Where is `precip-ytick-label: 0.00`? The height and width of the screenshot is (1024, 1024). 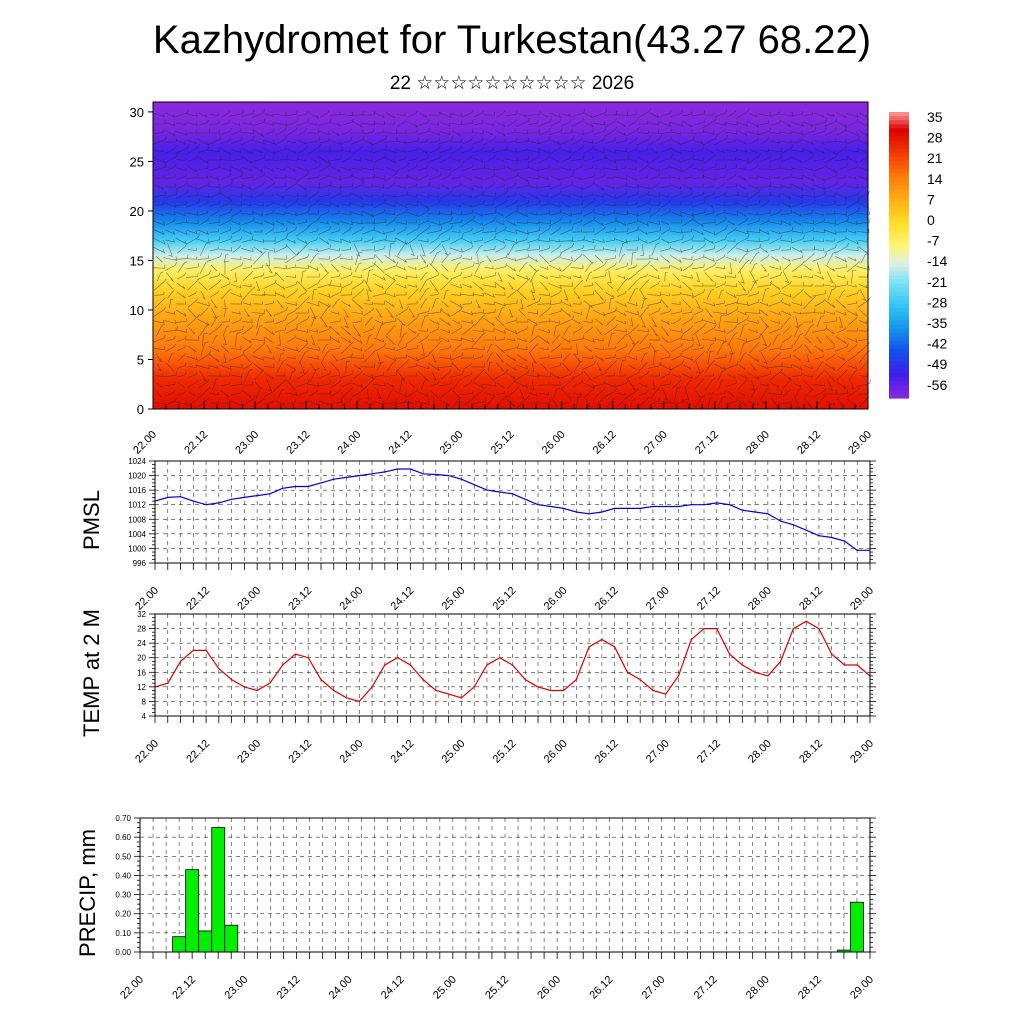 precip-ytick-label: 0.00 is located at coordinates (123, 952).